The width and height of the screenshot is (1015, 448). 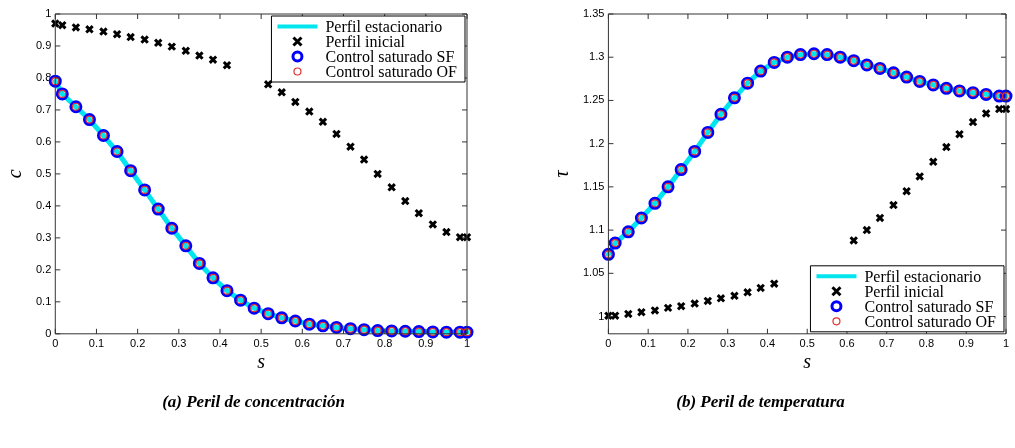 What do you see at coordinates (43, 204) in the screenshot?
I see `y-tick-label: 0.4` at bounding box center [43, 204].